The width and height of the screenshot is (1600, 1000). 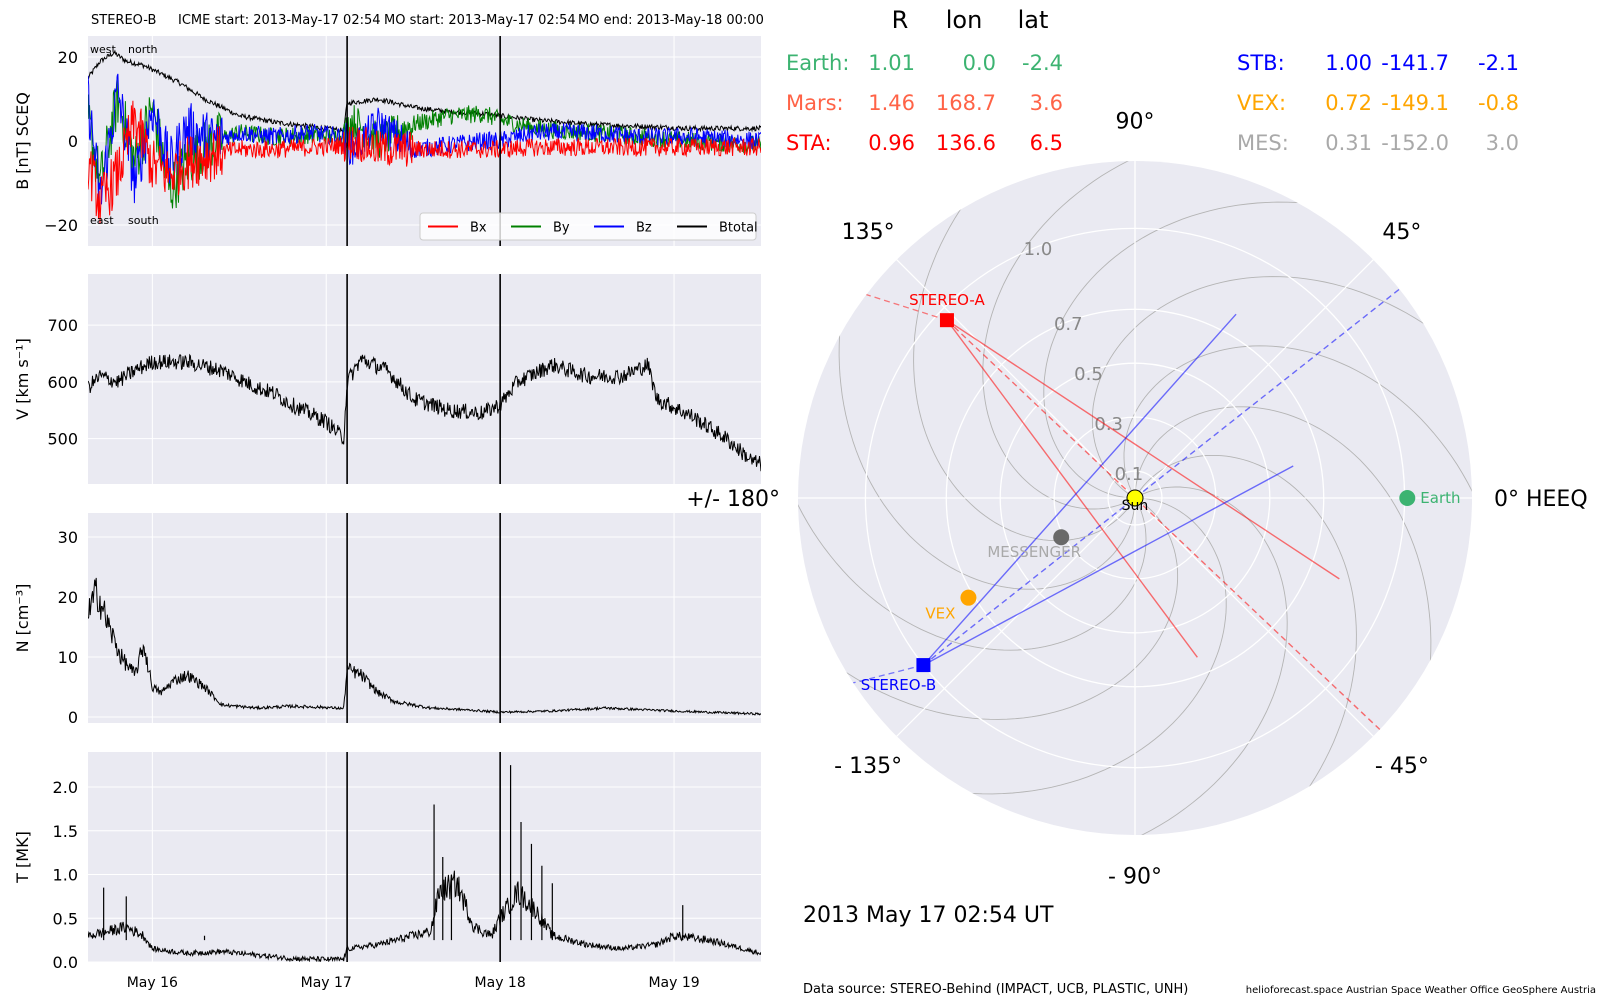 I want to click on series-line-t, so click(x=424, y=916).